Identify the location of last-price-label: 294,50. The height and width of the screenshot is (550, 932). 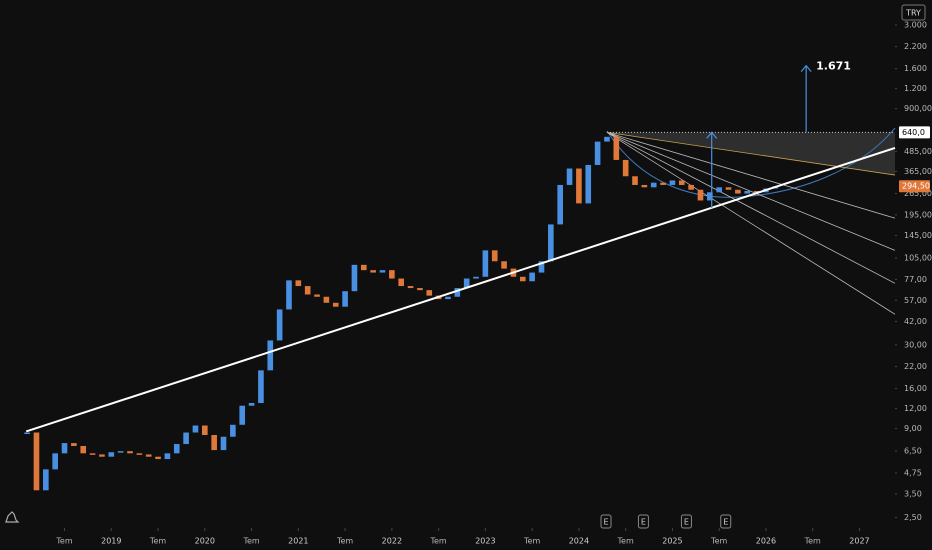
(916, 186).